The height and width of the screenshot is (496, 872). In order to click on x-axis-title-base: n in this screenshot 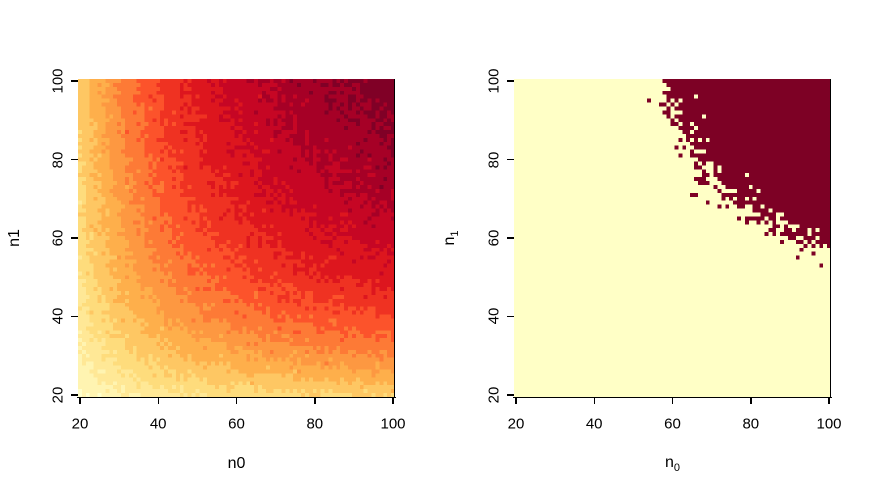, I will do `click(669, 462)`.